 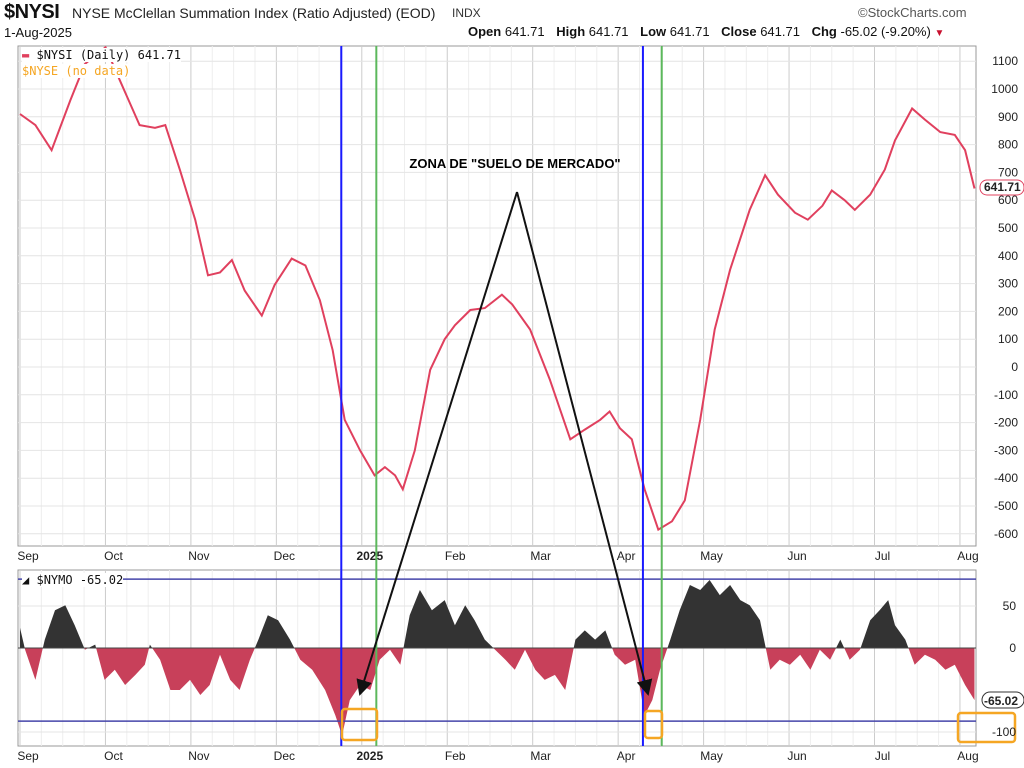 What do you see at coordinates (1004, 89) in the screenshot?
I see `y-tick-label: 1000` at bounding box center [1004, 89].